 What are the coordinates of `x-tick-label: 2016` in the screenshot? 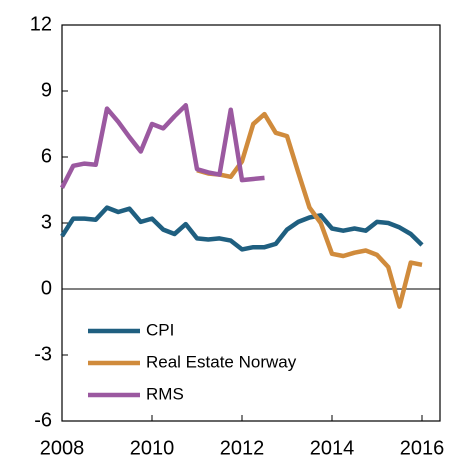 It's located at (422, 448).